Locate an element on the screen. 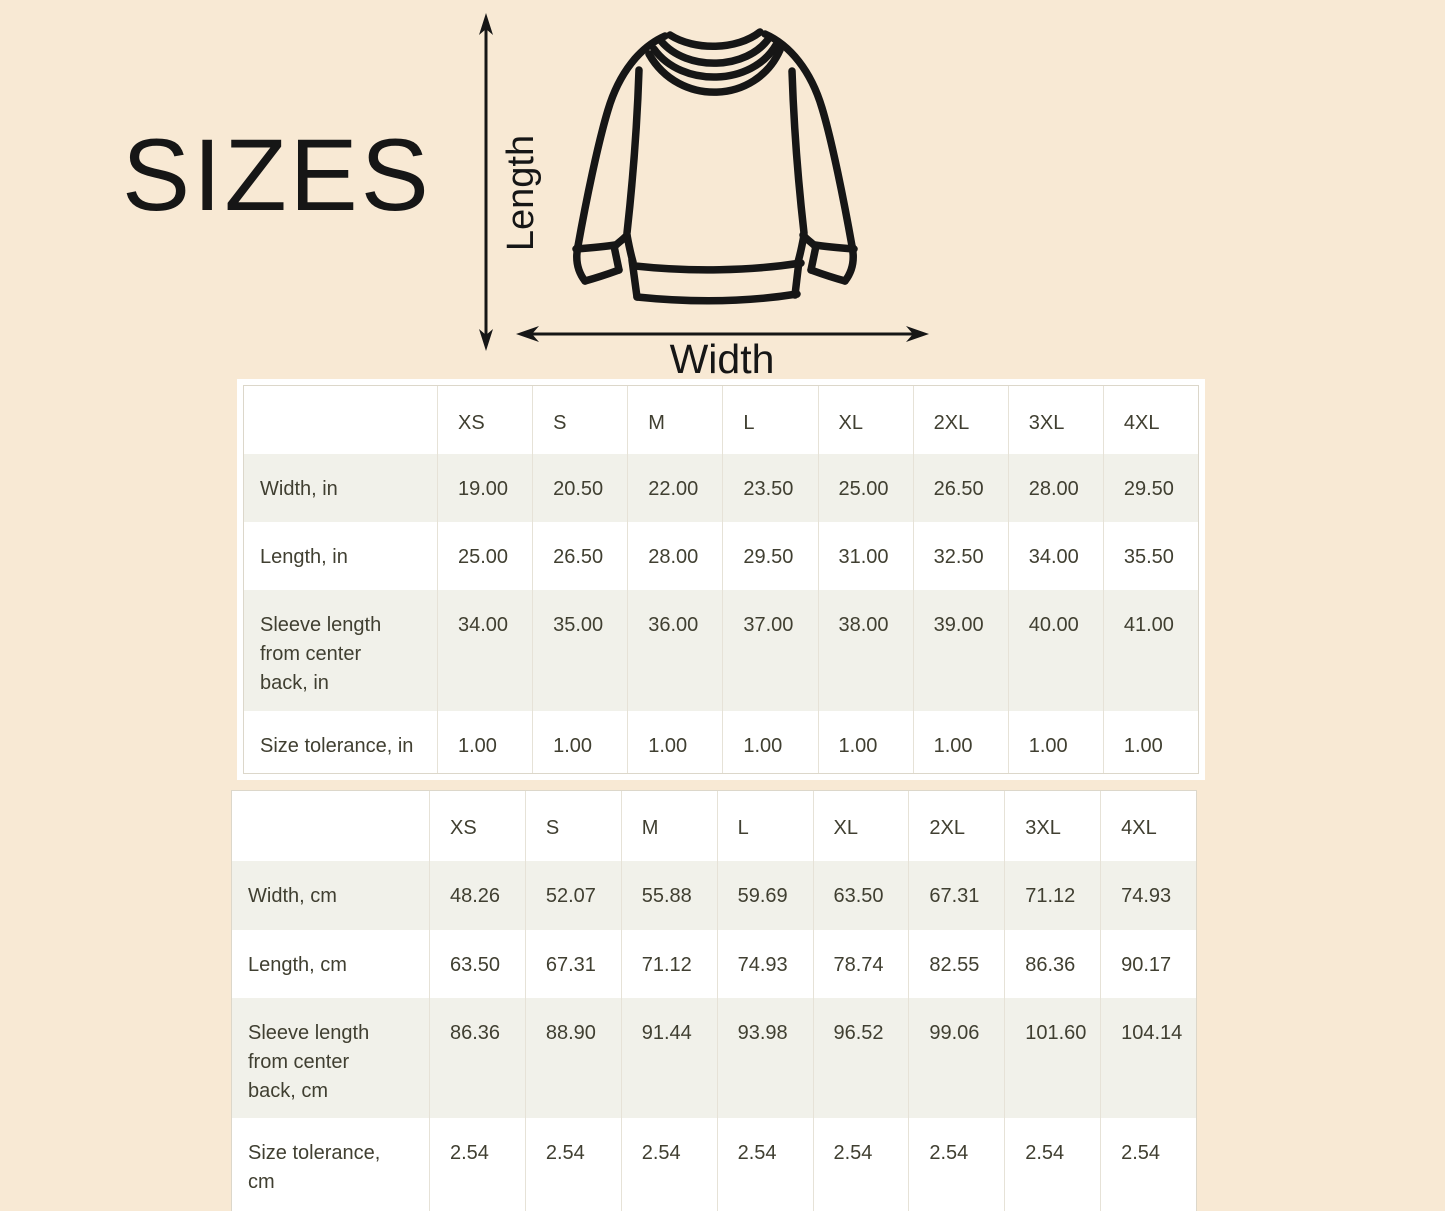  row-label: Size tolerance, cm is located at coordinates (314, 1167).